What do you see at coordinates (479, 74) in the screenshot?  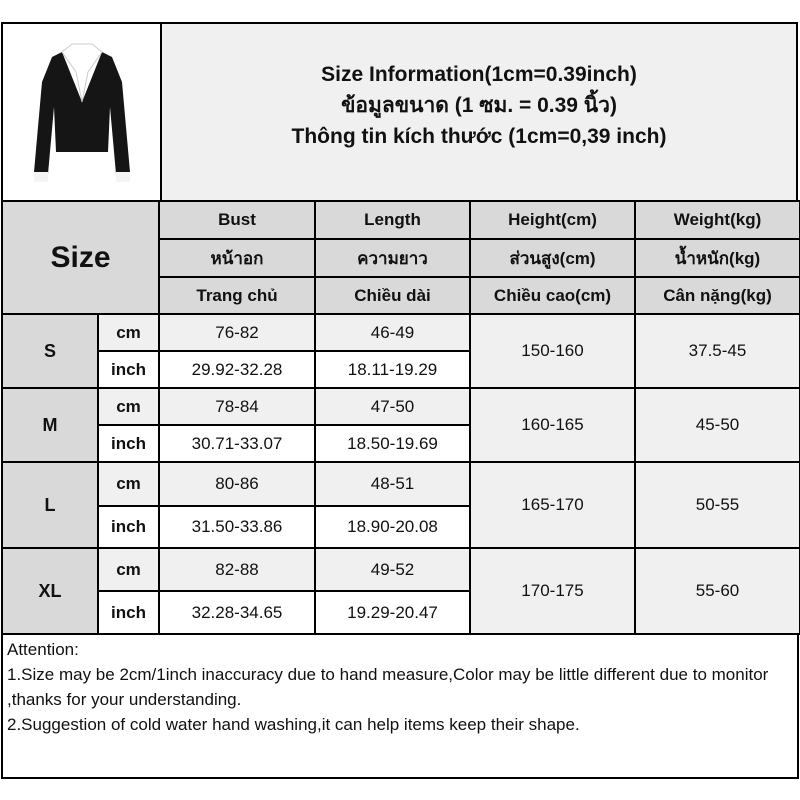 I see `title-en: Size Information(1cm=0.39inch)` at bounding box center [479, 74].